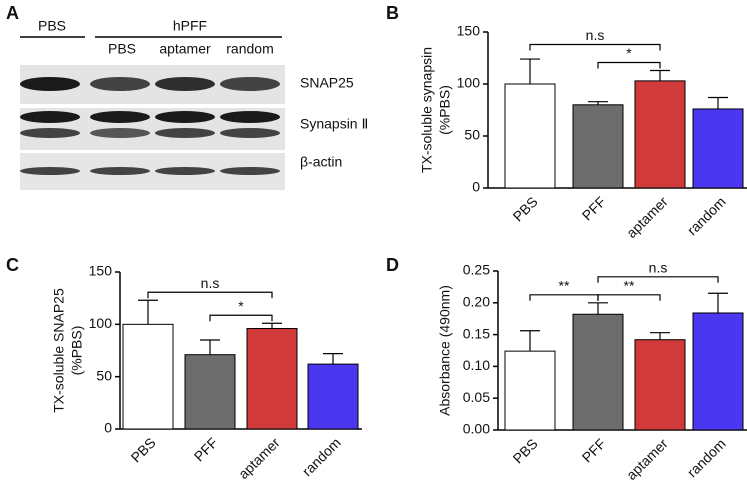 The image size is (747, 491). Describe the element at coordinates (476, 429) in the screenshot. I see `y-tick-label: 0.00` at that location.